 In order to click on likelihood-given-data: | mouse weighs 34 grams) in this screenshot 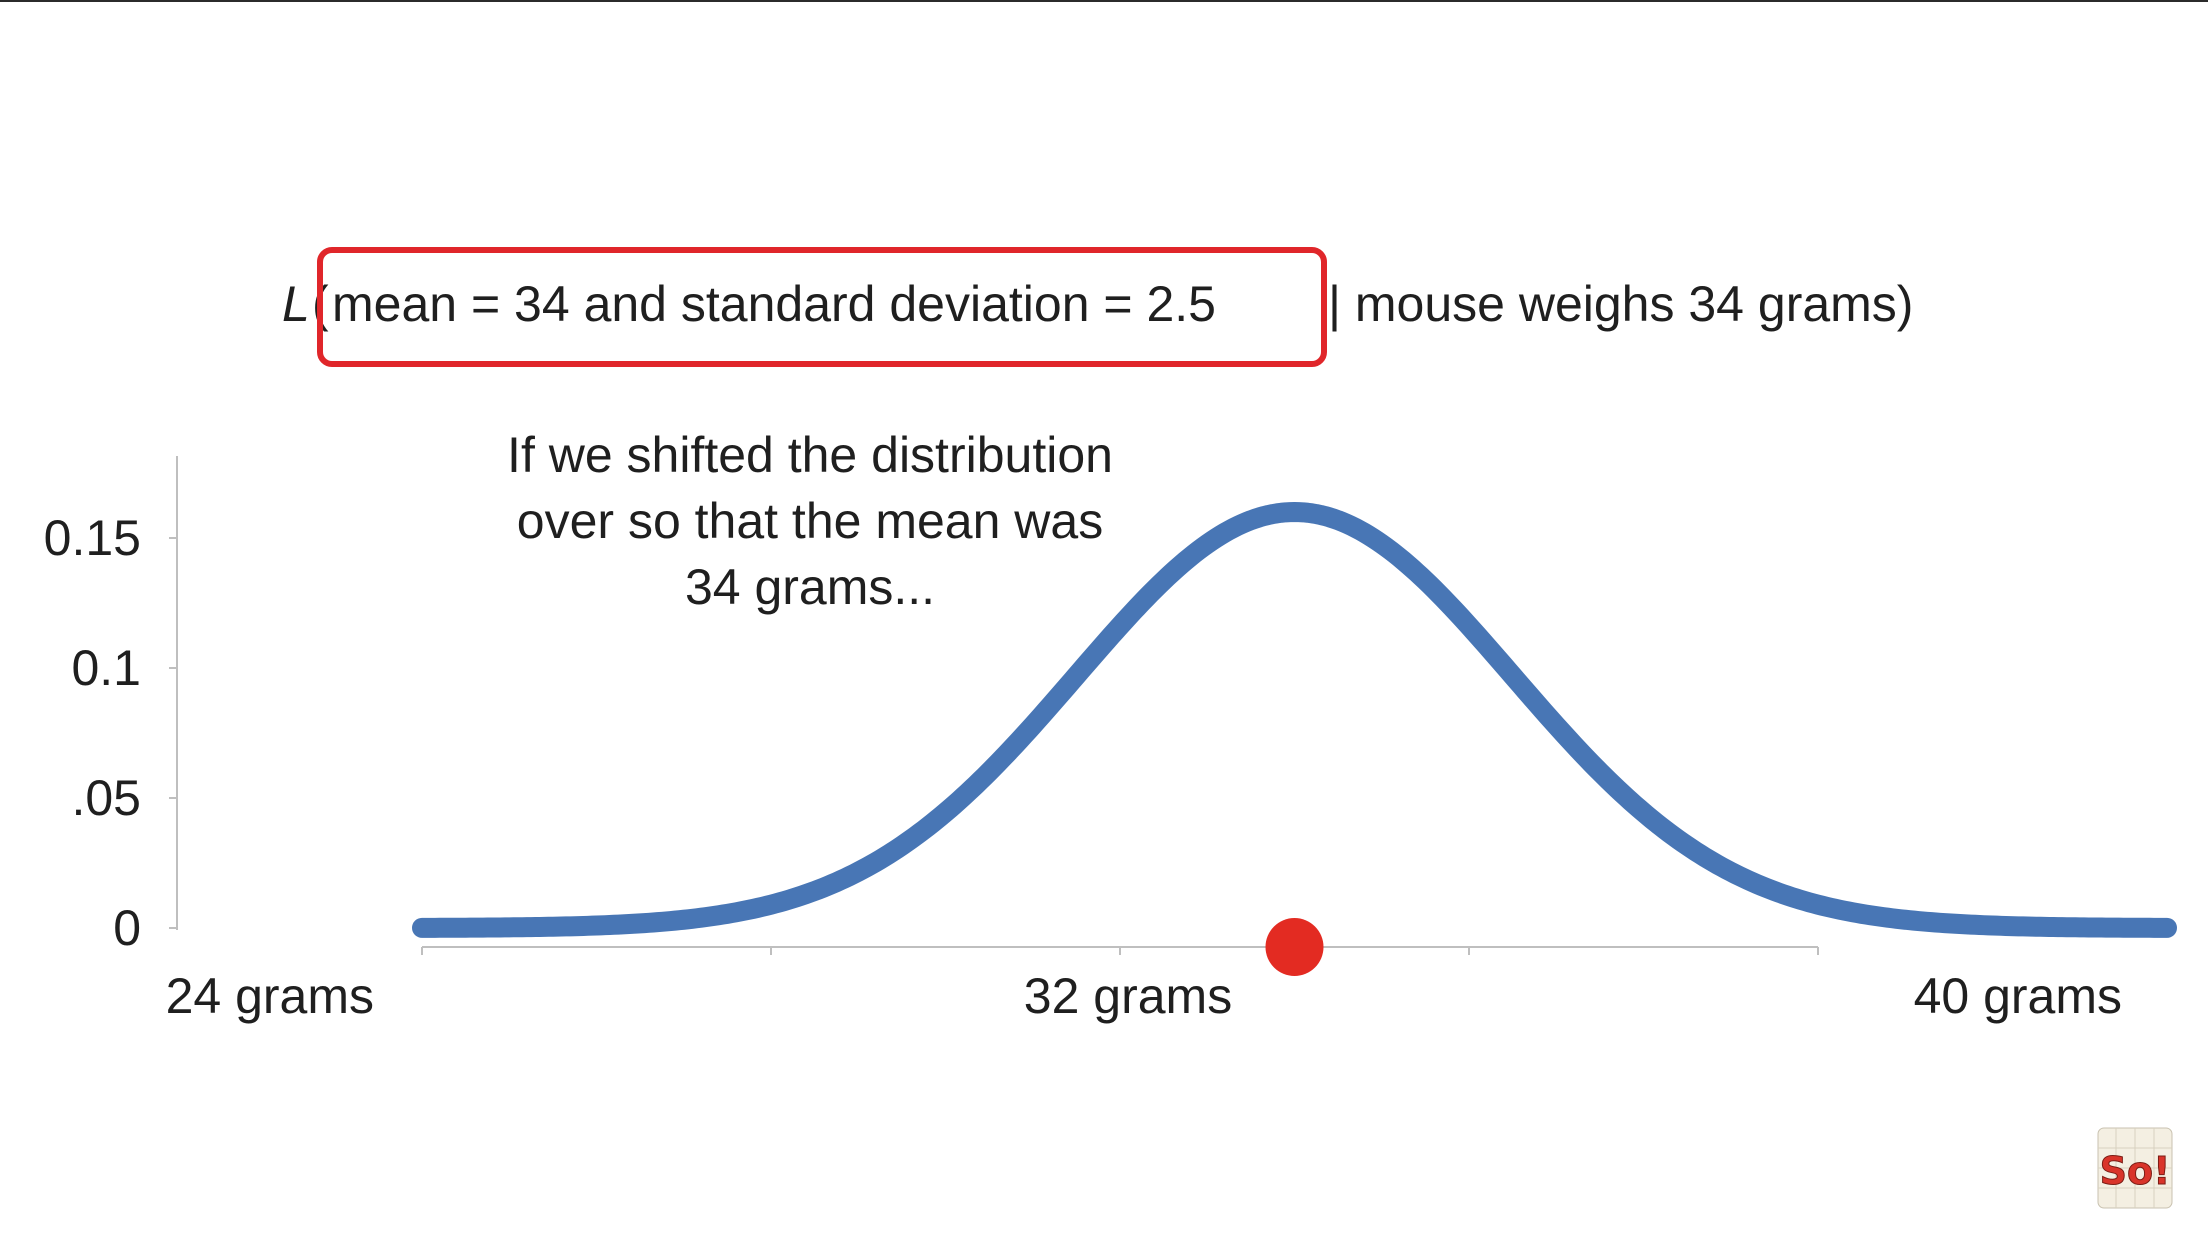, I will do `click(1620, 304)`.